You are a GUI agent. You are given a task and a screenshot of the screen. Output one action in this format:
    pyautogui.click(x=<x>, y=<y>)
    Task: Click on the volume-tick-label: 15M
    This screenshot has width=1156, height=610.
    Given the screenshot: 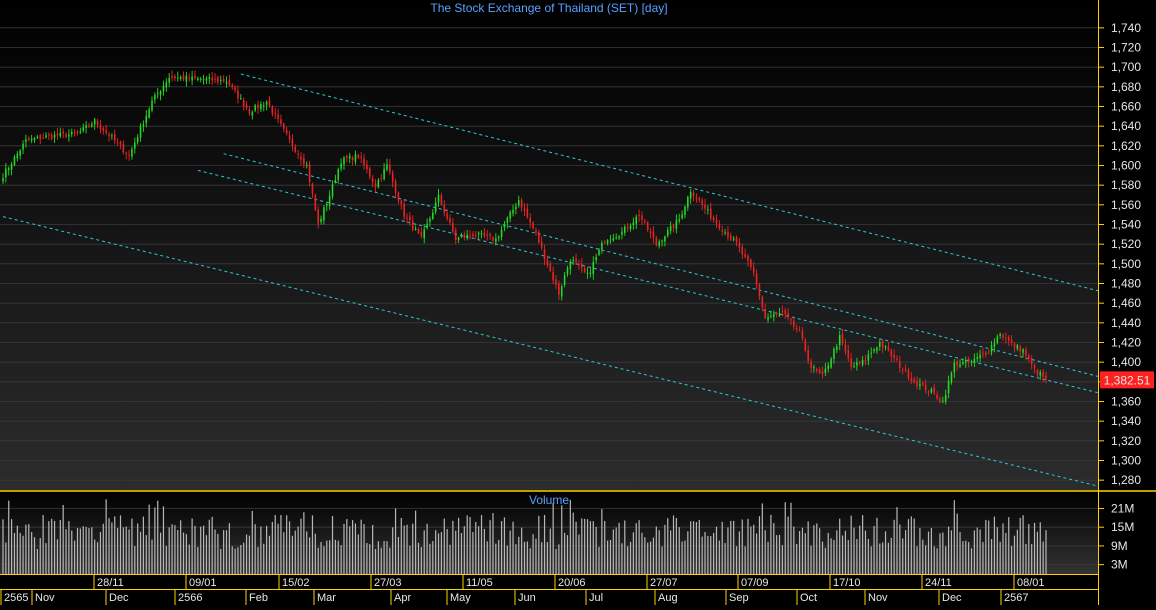 What is the action you would take?
    pyautogui.click(x=1122, y=527)
    